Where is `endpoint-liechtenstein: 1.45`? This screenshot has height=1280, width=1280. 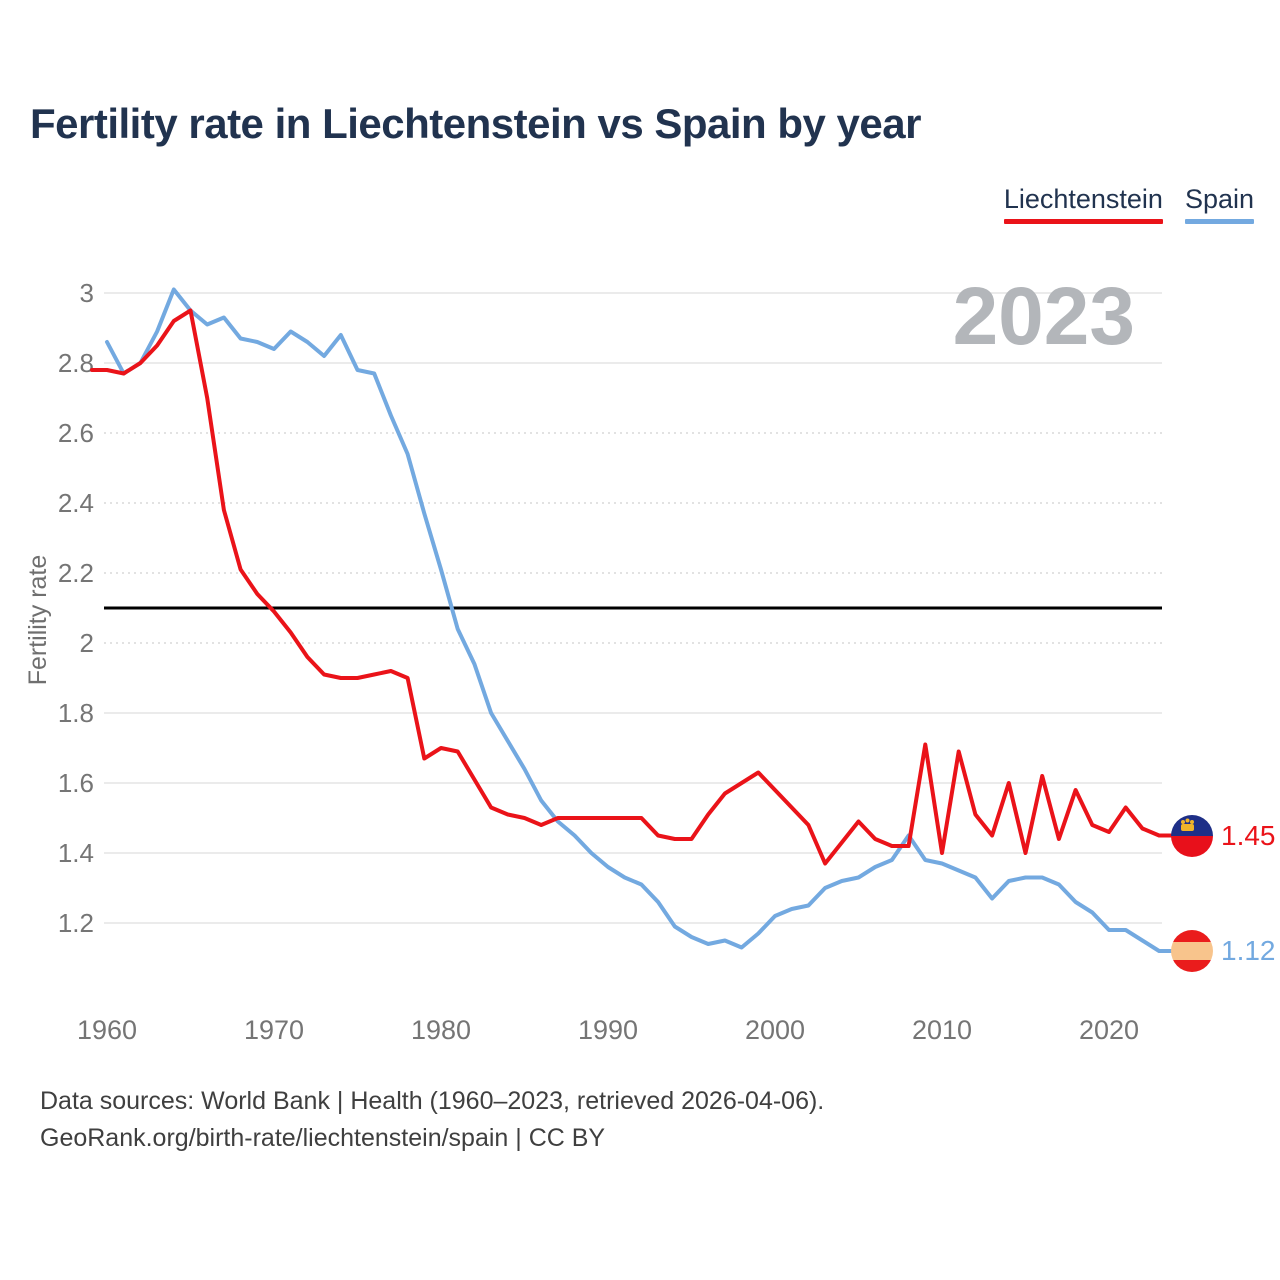
endpoint-liechtenstein: 1.45 is located at coordinates (1223, 835).